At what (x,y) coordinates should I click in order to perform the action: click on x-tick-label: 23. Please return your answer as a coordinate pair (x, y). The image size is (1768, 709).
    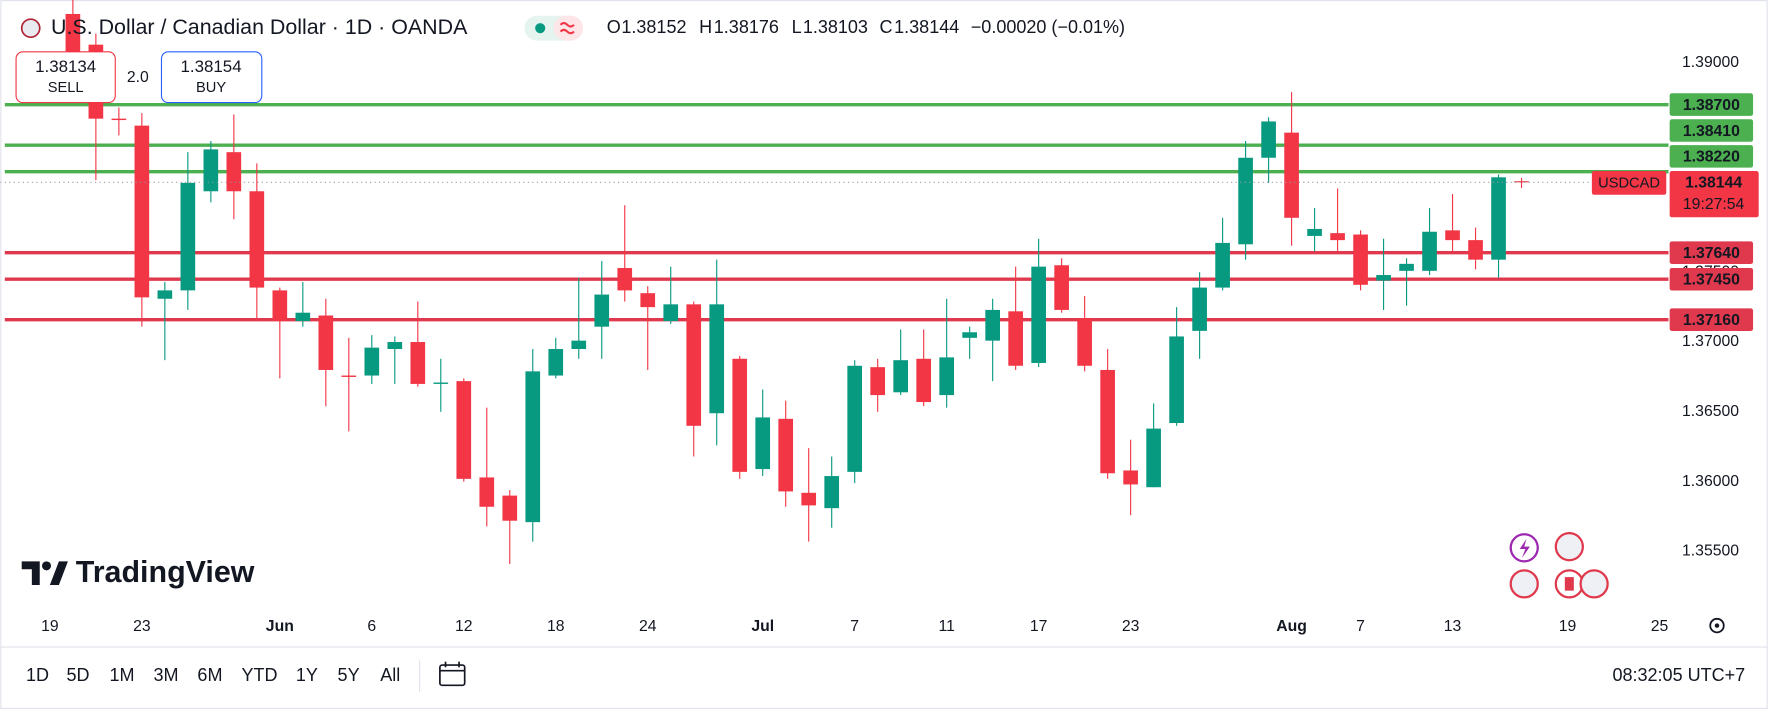
    Looking at the image, I should click on (142, 626).